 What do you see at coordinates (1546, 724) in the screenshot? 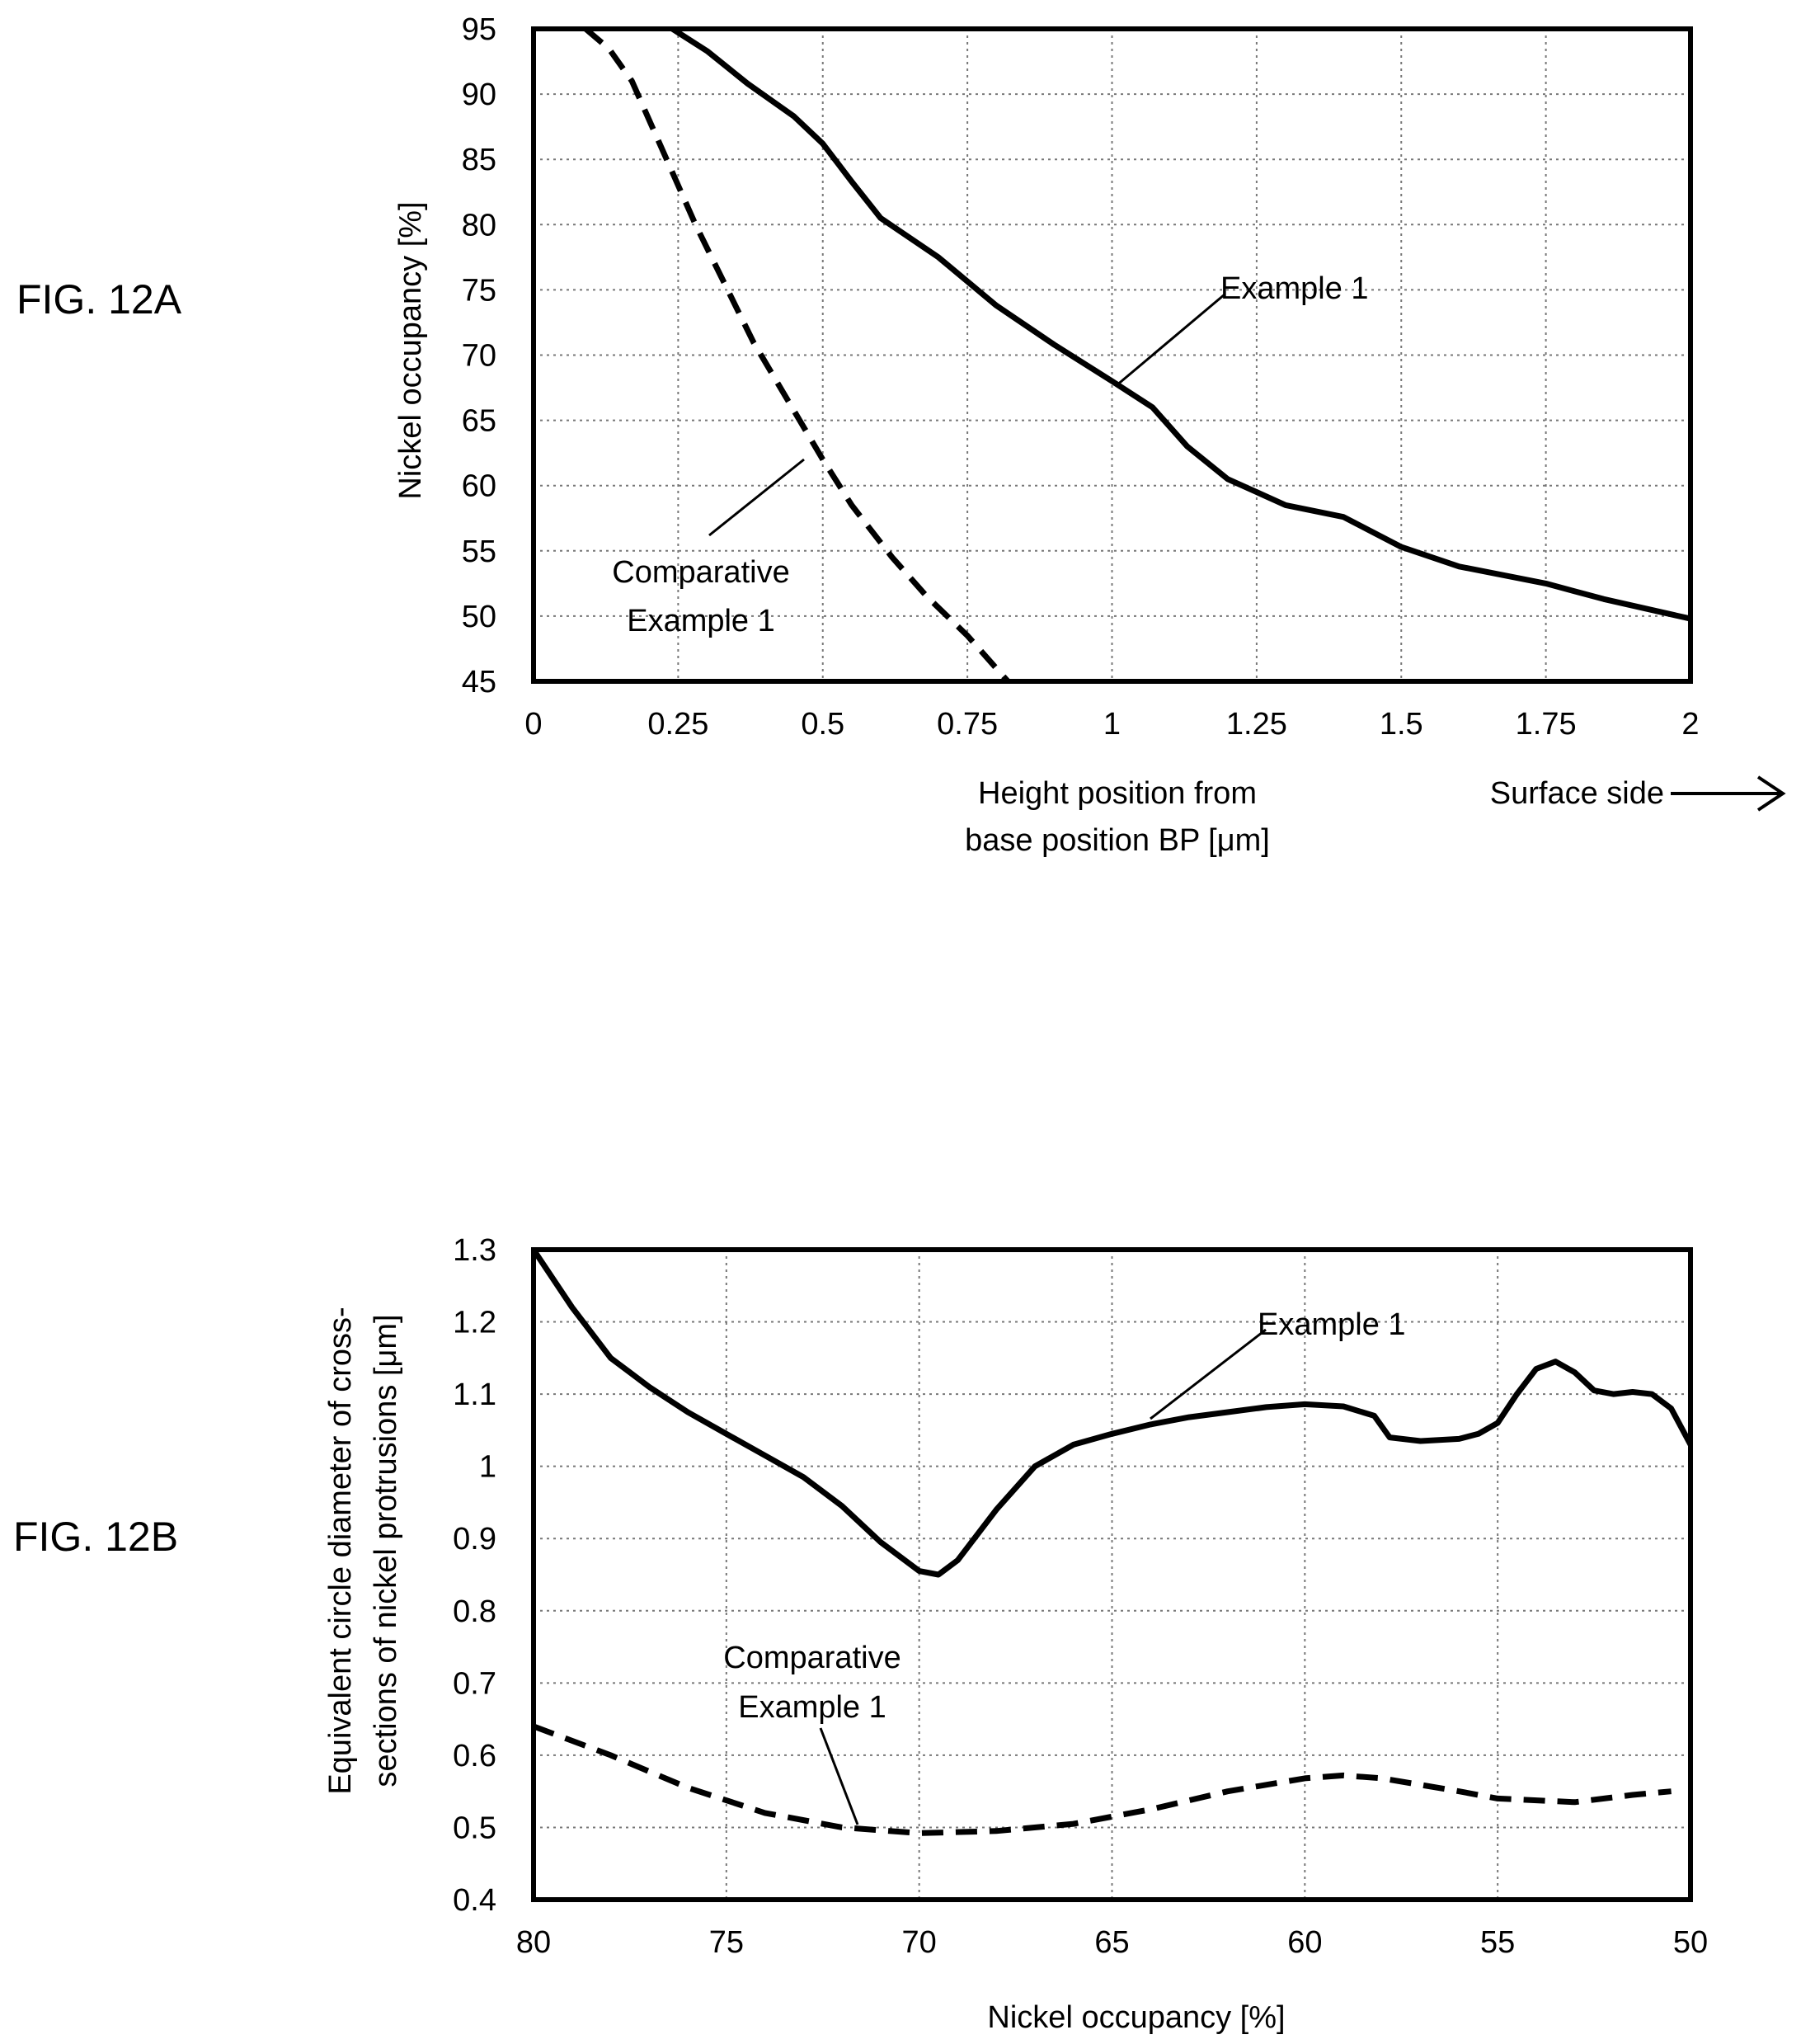
I see `x-tick-label-fig12a-7: 1.75` at bounding box center [1546, 724].